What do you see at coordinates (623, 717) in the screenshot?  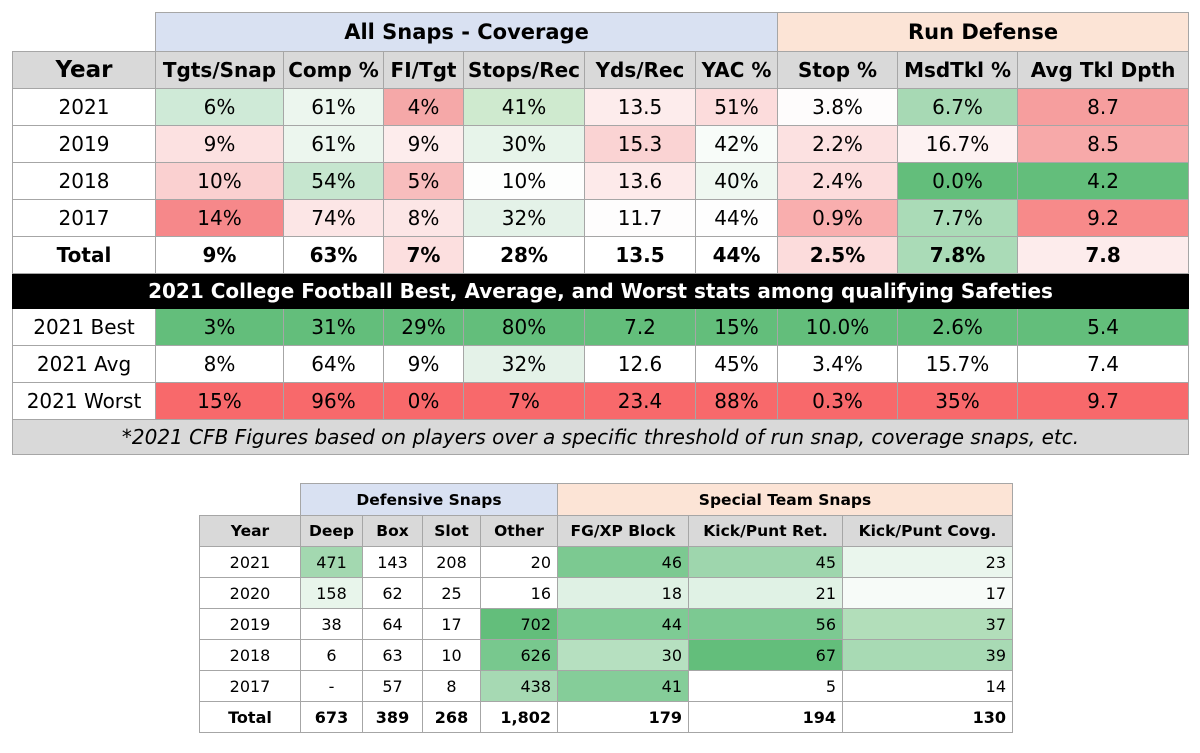 I see `table-cell: 179` at bounding box center [623, 717].